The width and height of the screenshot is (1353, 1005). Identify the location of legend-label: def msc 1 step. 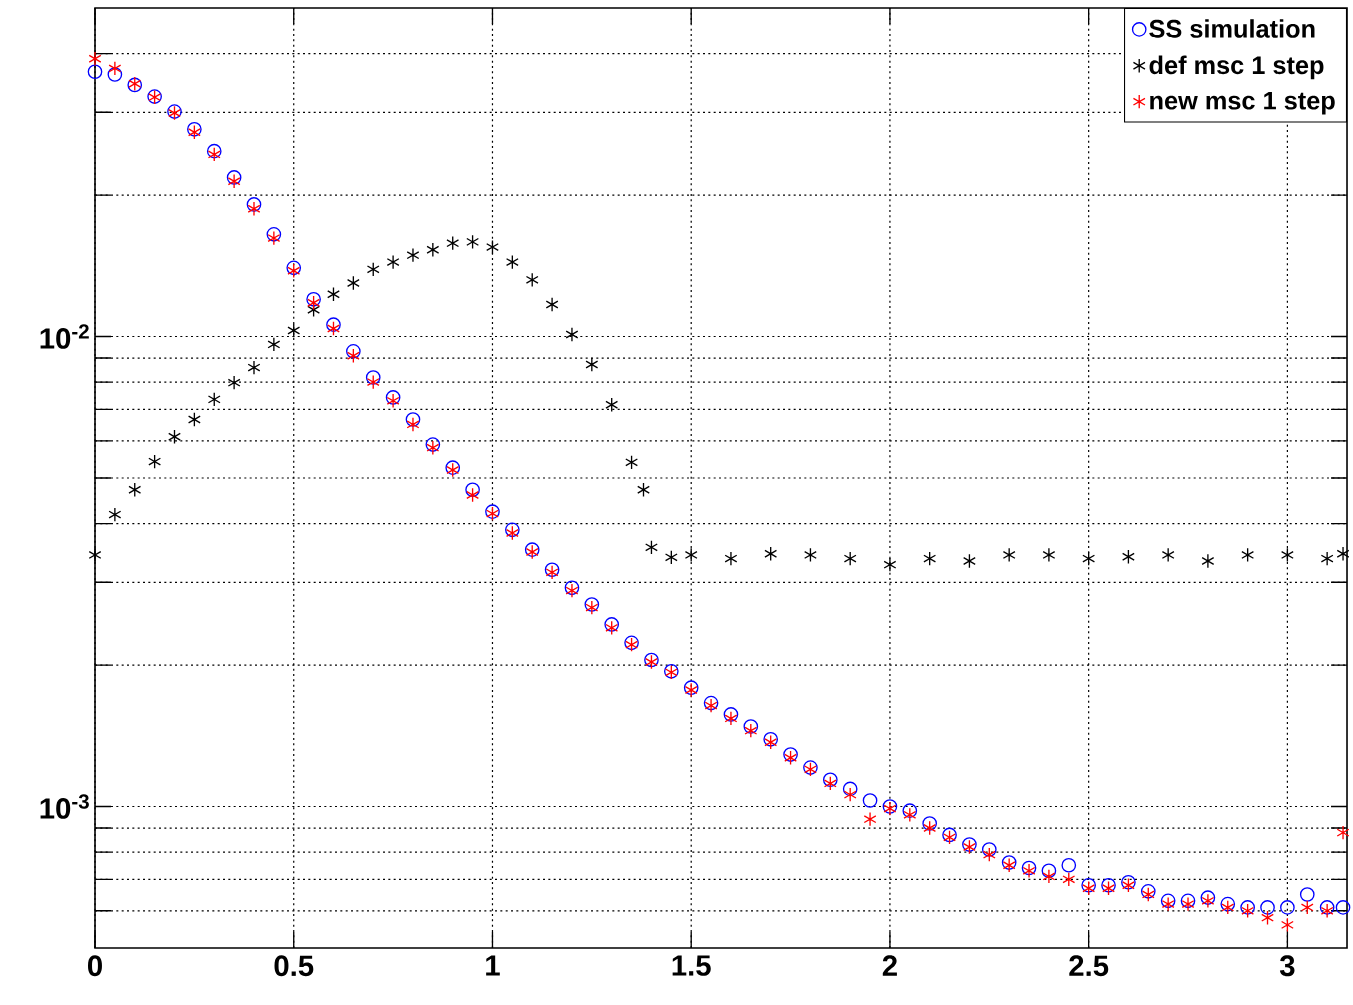
(1236, 67).